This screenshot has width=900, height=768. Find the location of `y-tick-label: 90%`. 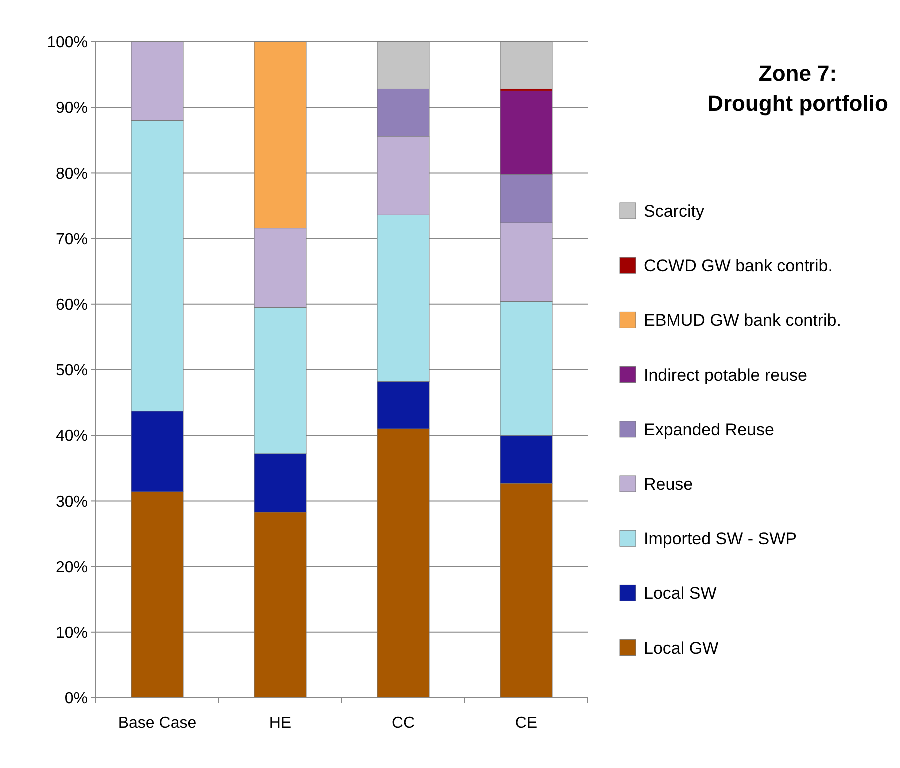

y-tick-label: 90% is located at coordinates (72, 109).